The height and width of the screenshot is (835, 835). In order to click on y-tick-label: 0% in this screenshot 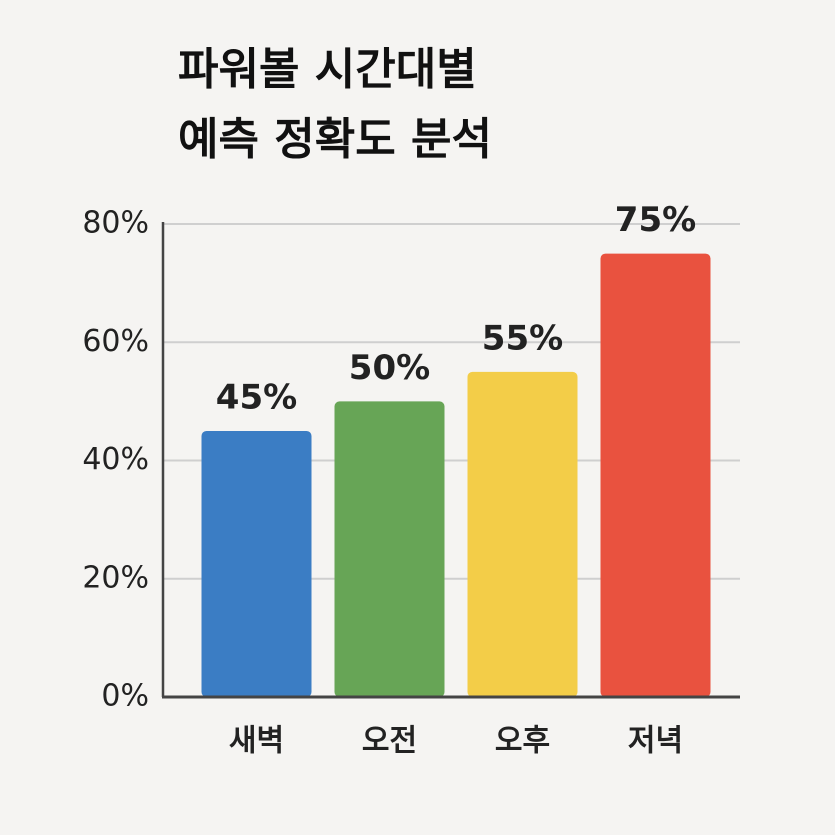, I will do `click(125, 696)`.